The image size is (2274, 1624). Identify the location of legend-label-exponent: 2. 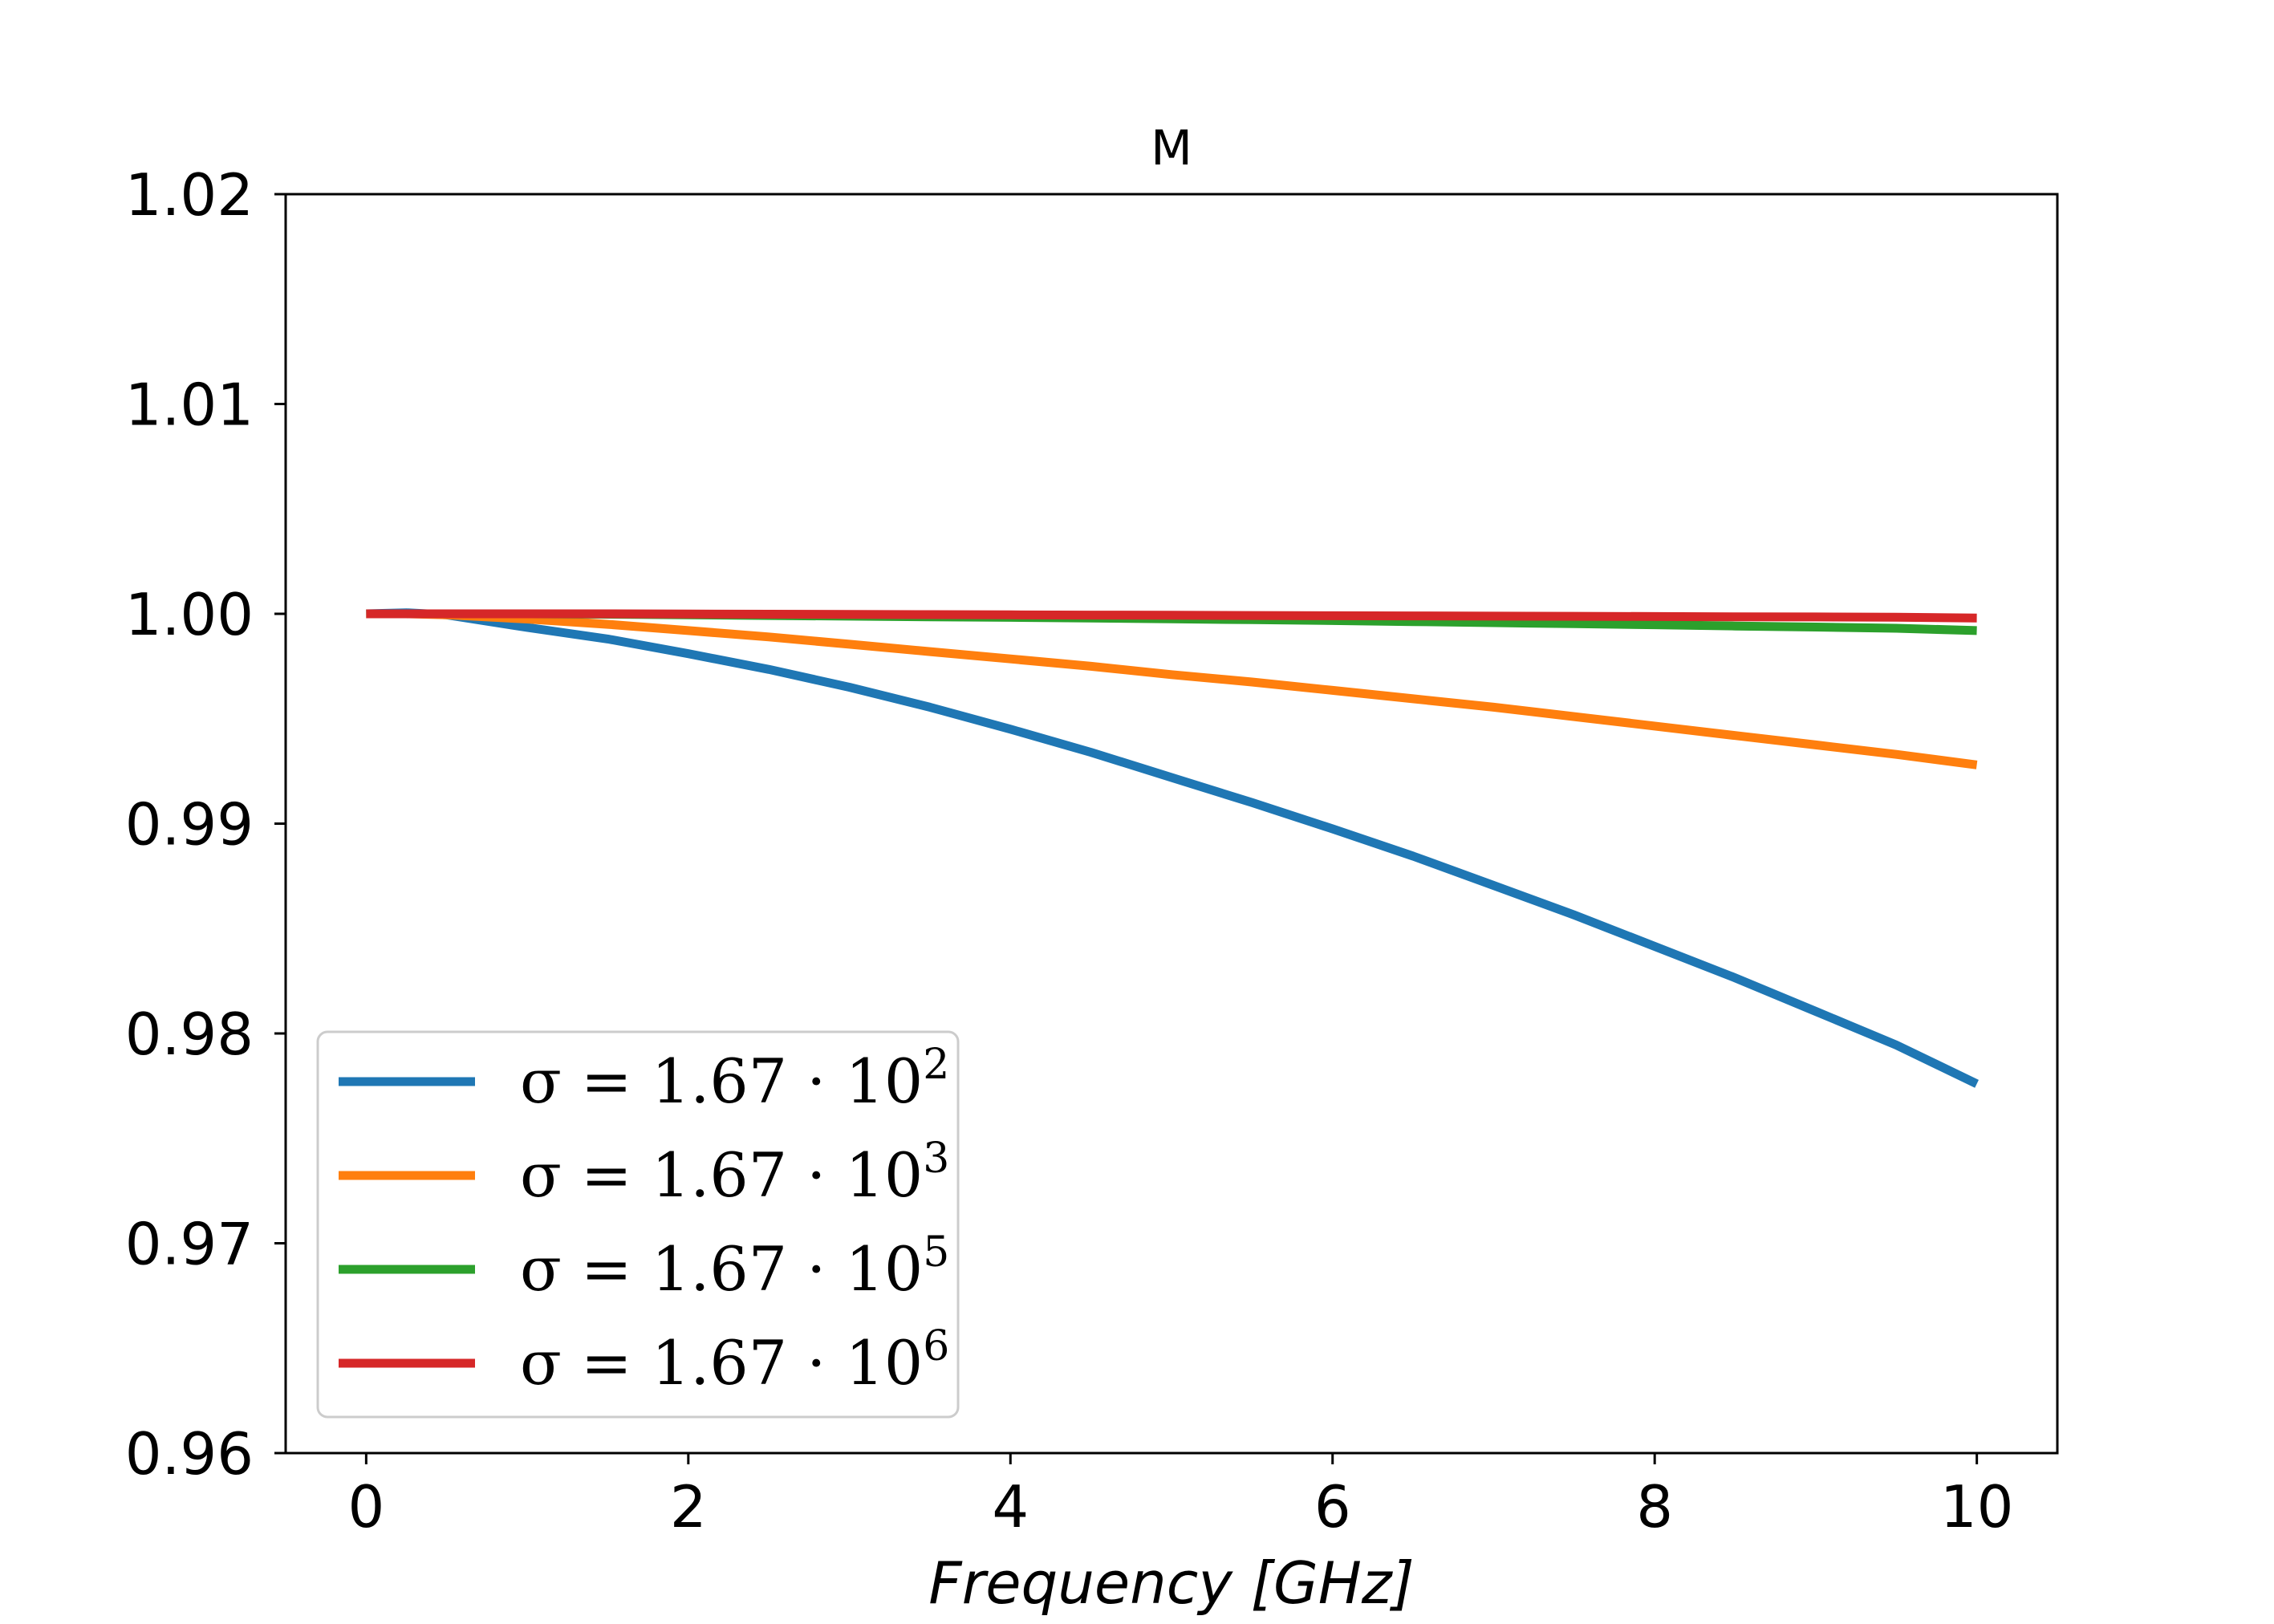
(936, 1065).